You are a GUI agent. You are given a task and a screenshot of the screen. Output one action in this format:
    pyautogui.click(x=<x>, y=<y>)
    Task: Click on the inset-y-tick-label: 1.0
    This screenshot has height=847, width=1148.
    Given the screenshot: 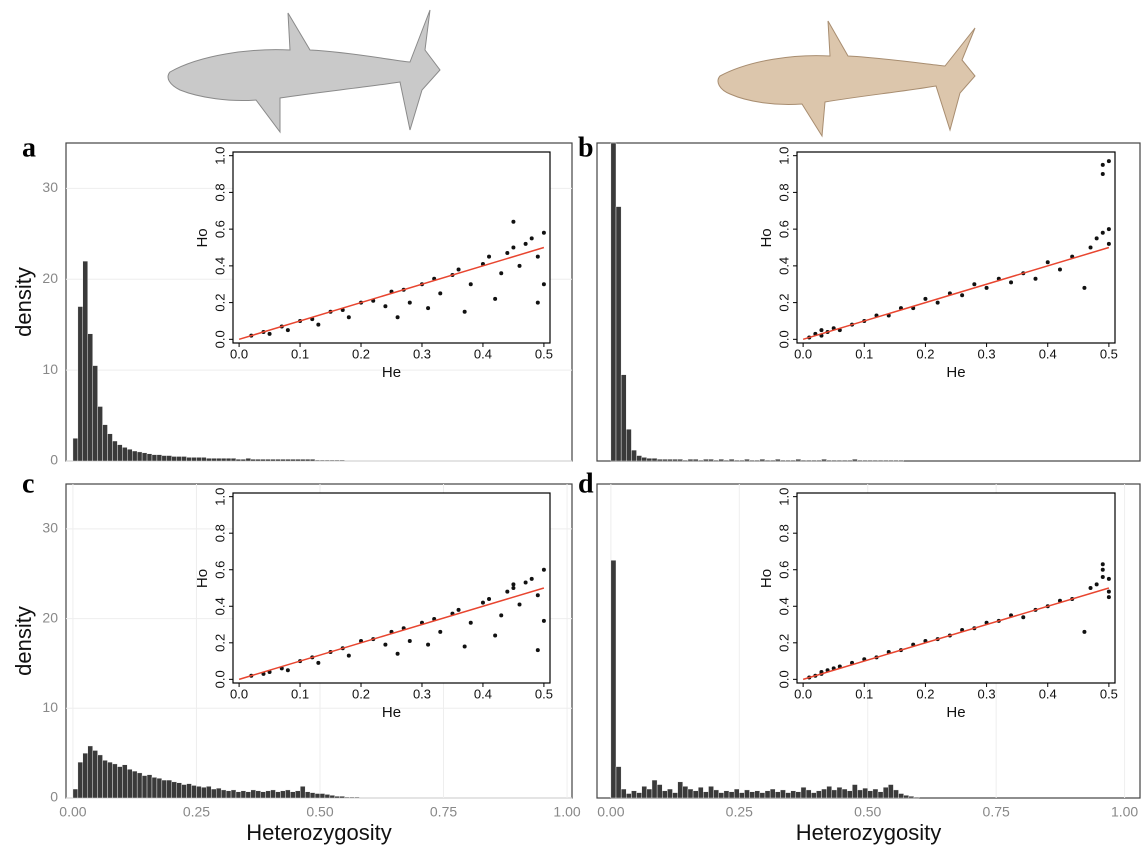 What is the action you would take?
    pyautogui.click(x=219, y=156)
    